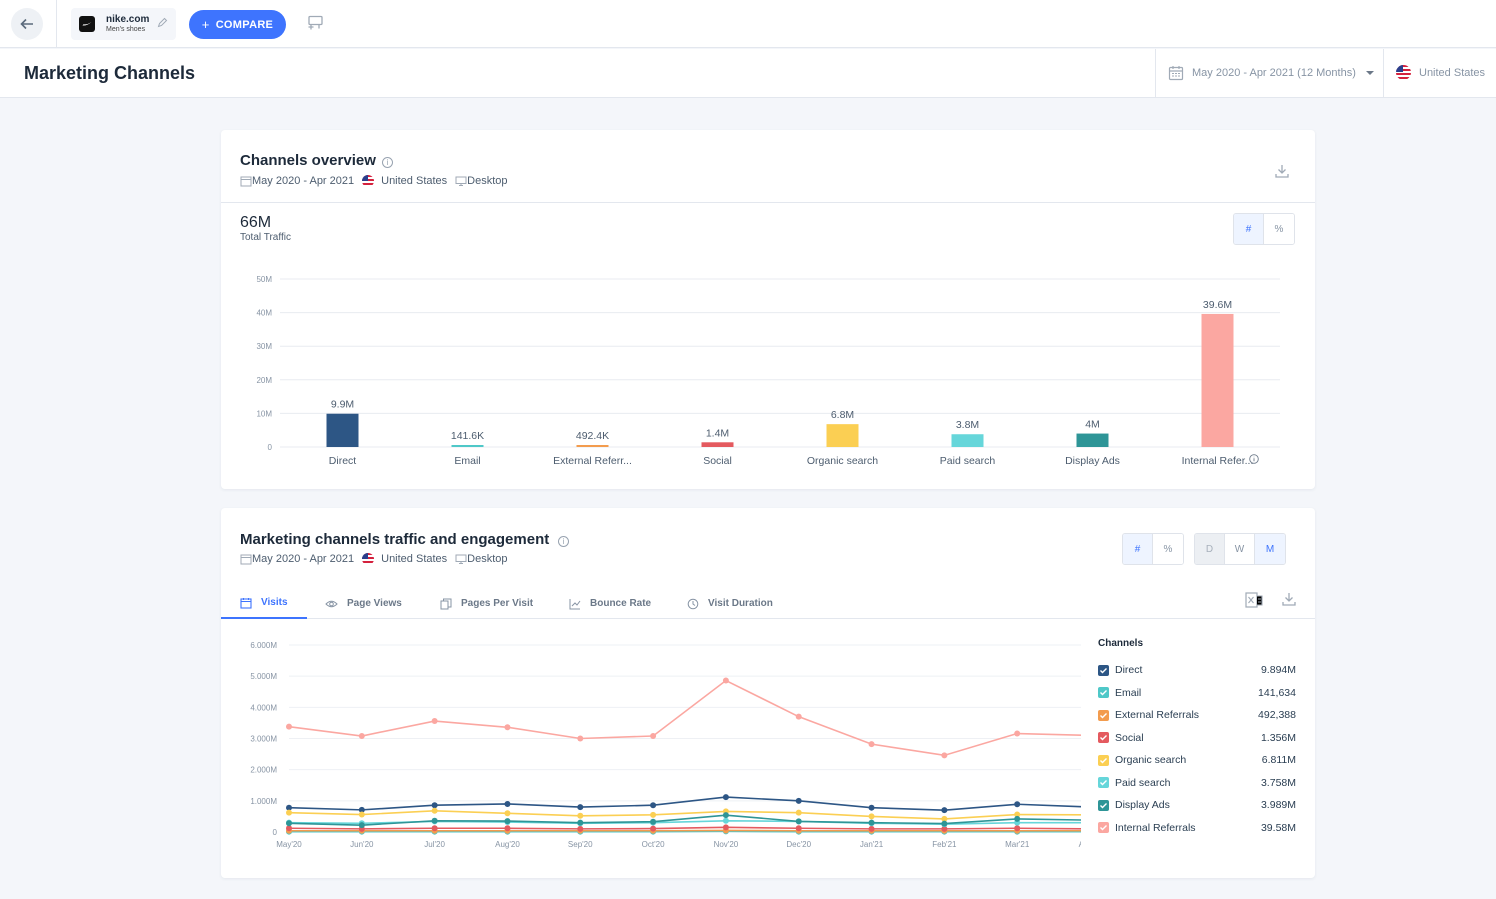 This screenshot has height=899, width=1496. Describe the element at coordinates (842, 461) in the screenshot. I see `x-category-label: Organic search` at that location.